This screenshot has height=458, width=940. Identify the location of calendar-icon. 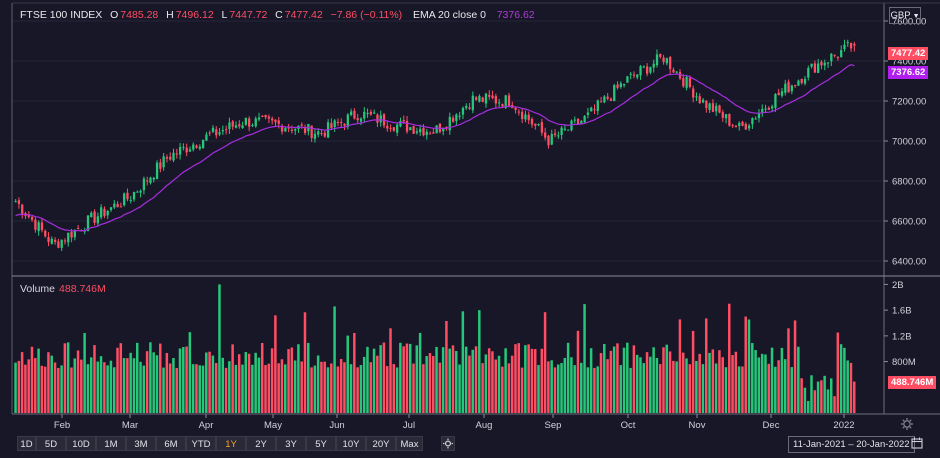
(917, 443).